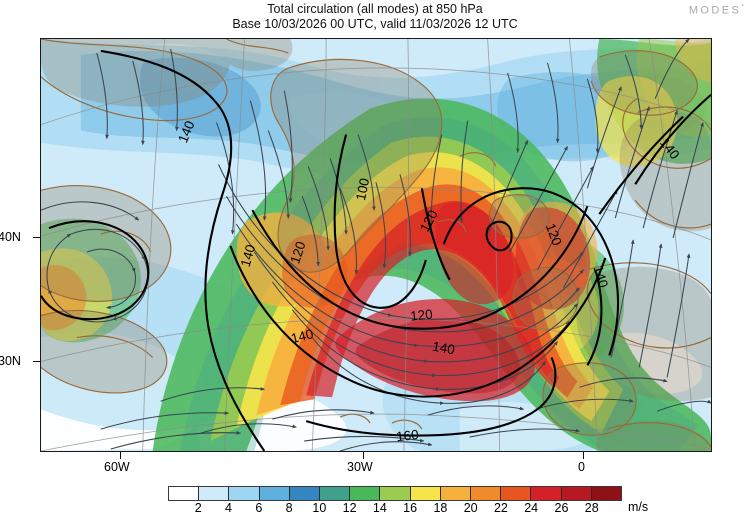 This screenshot has width=750, height=517. I want to click on colorbar-tick-labels: 2 4 6 8 10 12 14 16 18 20 22 24 26 28, so click(375, 509).